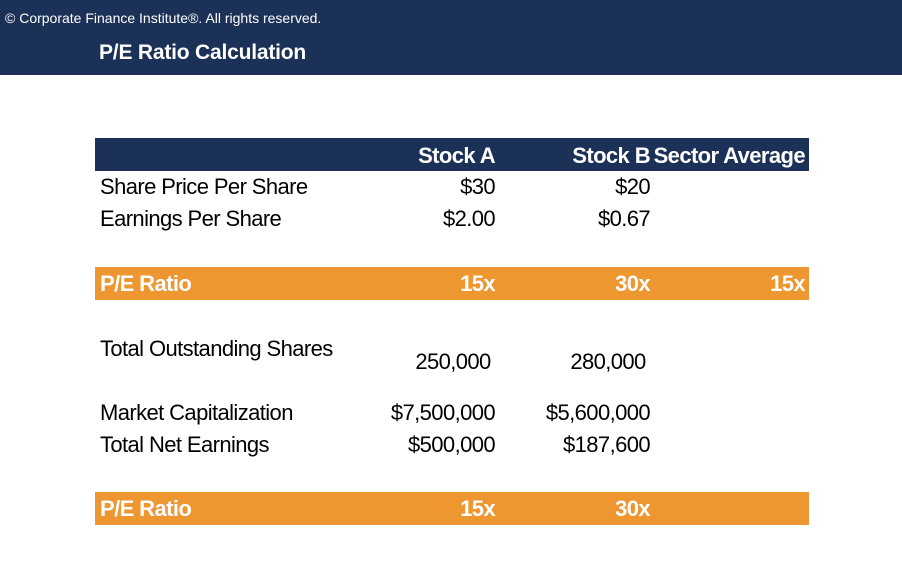  I want to click on table-row-earnings-per-share: Earnings Per Share $2.00 $0.67, so click(452, 219).